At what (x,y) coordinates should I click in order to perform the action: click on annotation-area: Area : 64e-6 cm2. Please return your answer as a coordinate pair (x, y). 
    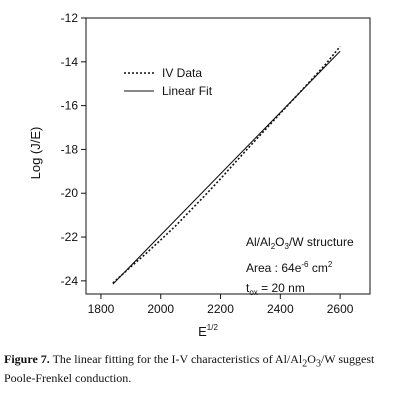
    Looking at the image, I should click on (289, 267).